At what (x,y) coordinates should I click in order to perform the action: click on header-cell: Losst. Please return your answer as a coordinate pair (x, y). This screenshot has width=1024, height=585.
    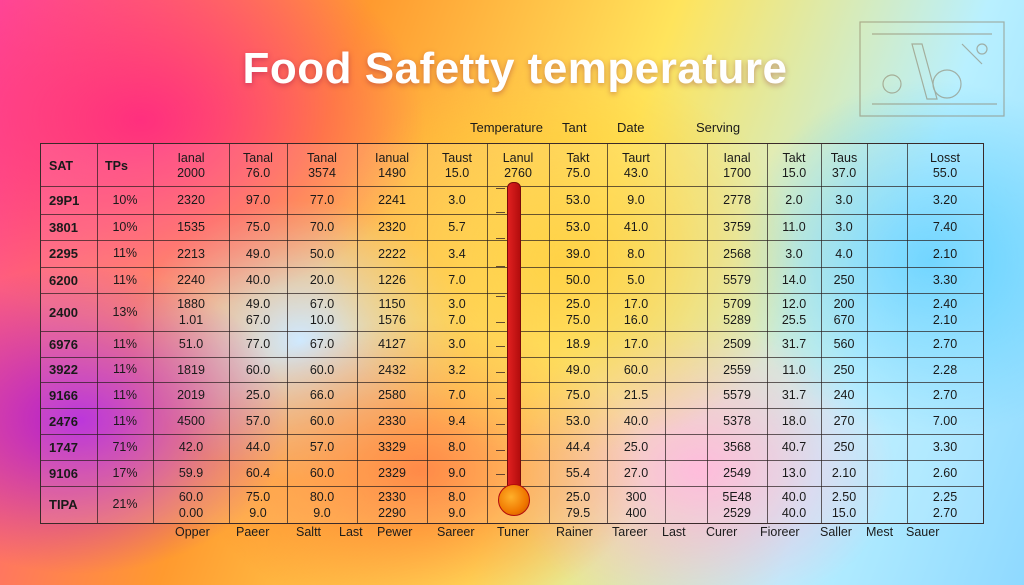
    Looking at the image, I should click on (945, 158).